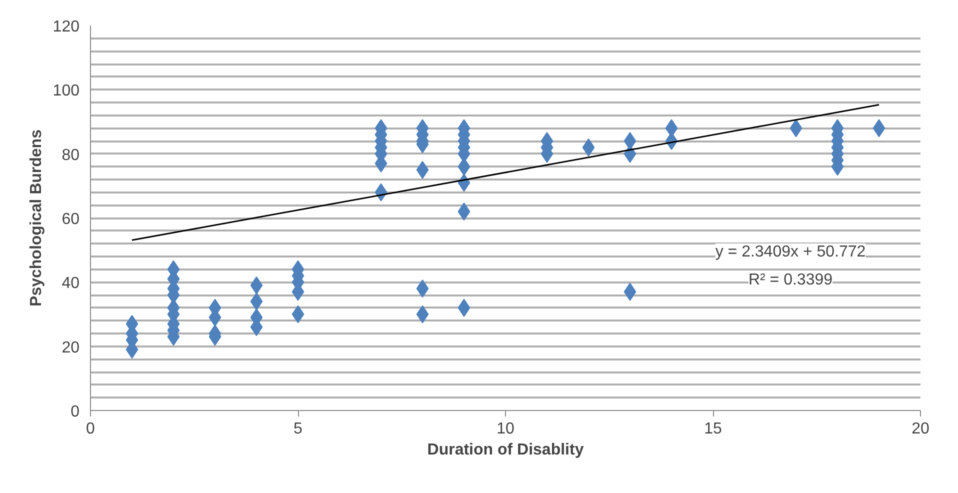 The image size is (958, 493). I want to click on y-tick-label: 120, so click(66, 27).